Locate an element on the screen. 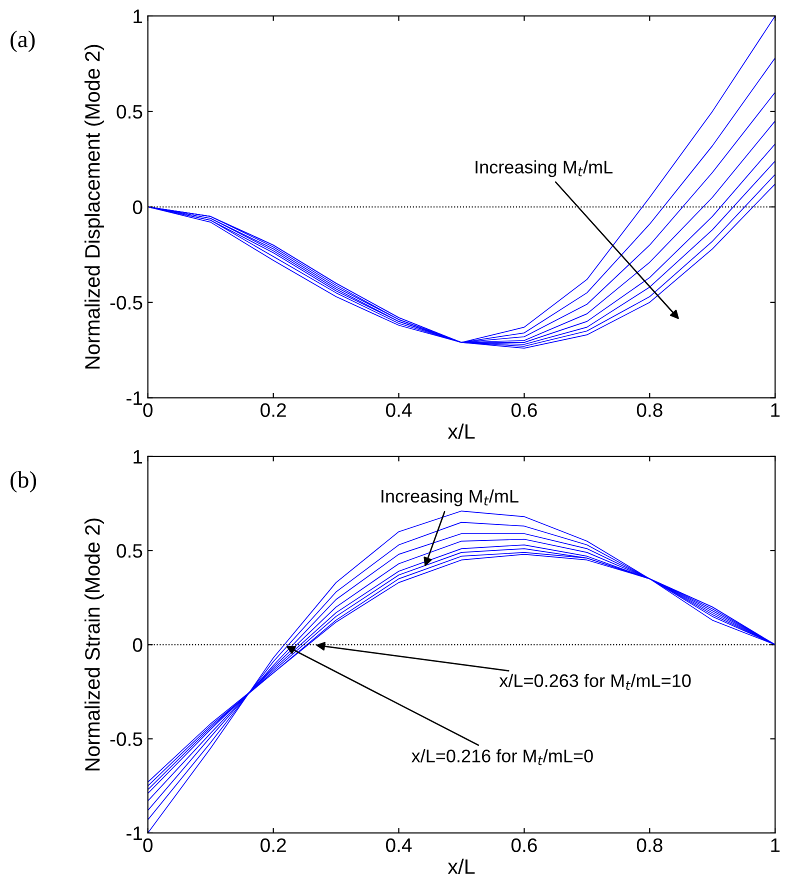 Image resolution: width=795 pixels, height=888 pixels. text: (a) is located at coordinates (22, 41).